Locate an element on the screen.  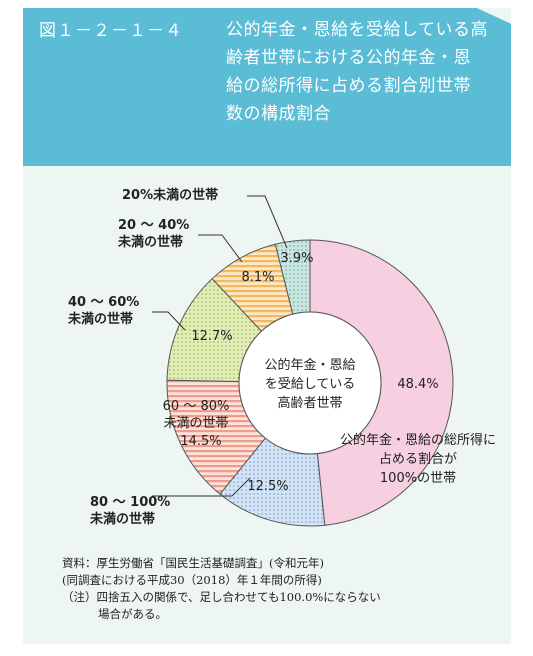
figure-number: 図１－２－１－４ is located at coordinates (111, 31).